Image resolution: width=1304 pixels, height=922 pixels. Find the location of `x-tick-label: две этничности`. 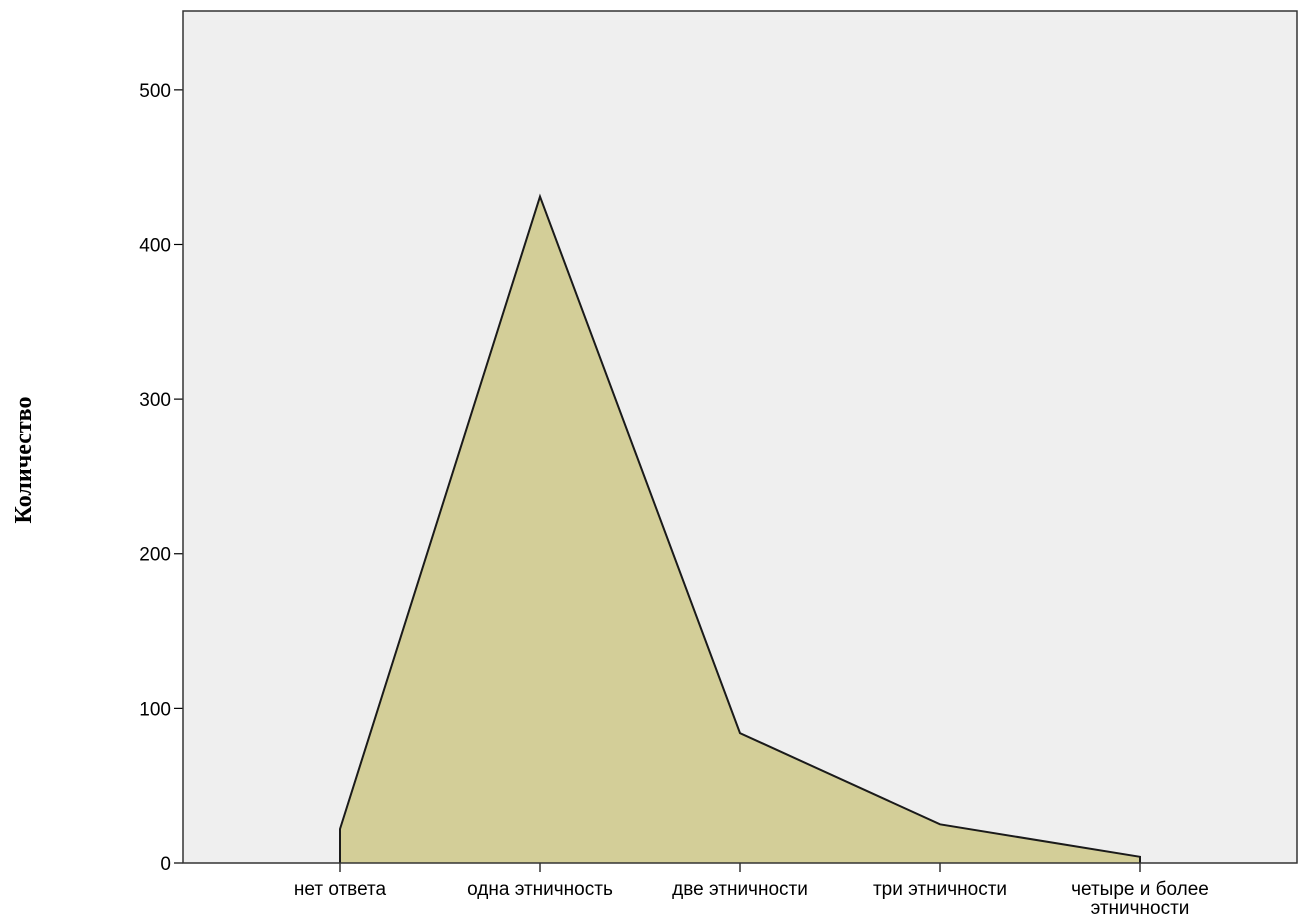

x-tick-label: две этничности is located at coordinates (740, 889).